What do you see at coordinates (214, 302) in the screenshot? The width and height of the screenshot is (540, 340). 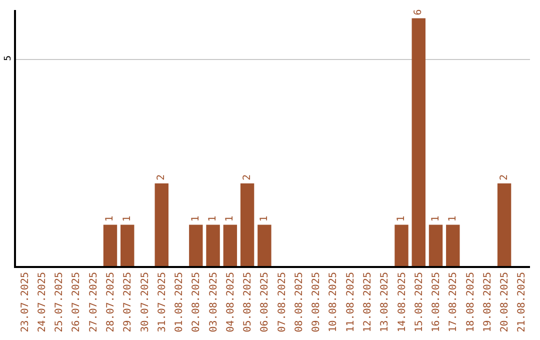 I see `x-tick-label: 03.08.2025` at bounding box center [214, 302].